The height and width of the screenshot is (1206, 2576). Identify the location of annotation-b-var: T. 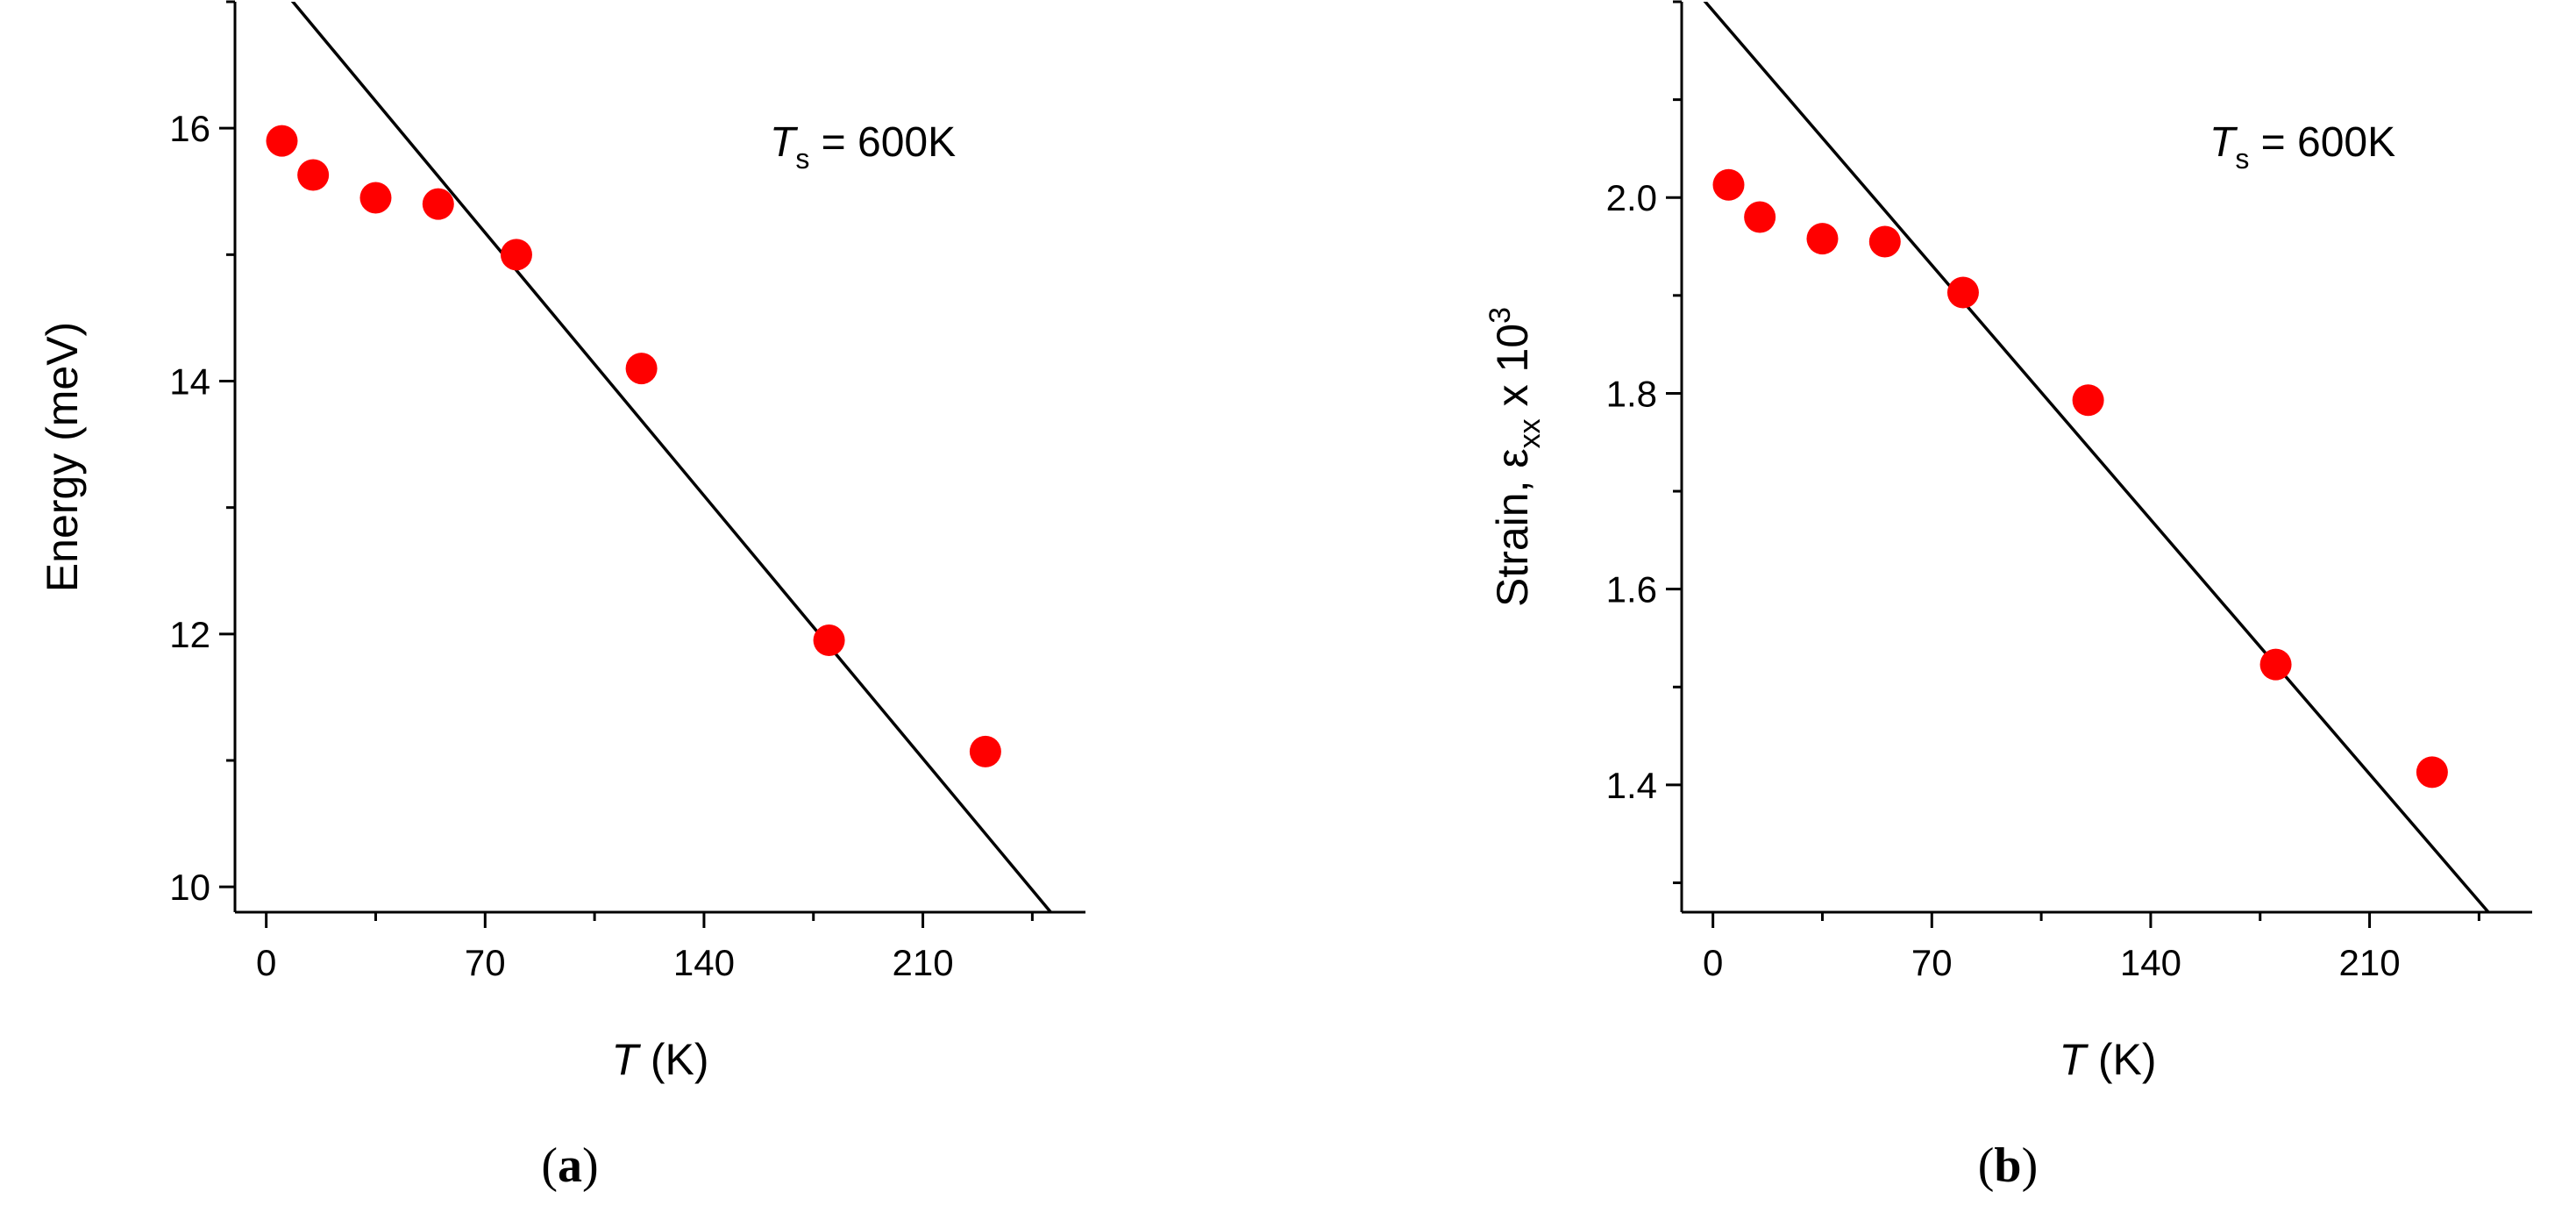
(2224, 142).